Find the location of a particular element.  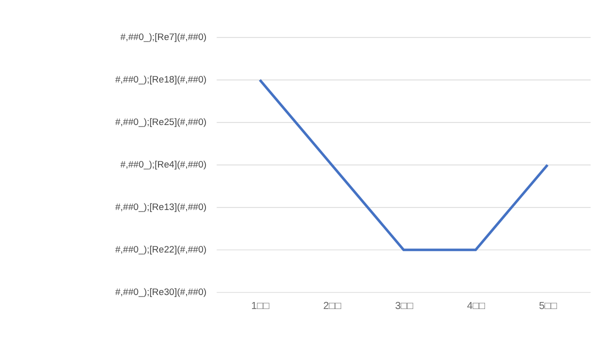

text: #,##0_);[Re18](#,##0) is located at coordinates (161, 79).